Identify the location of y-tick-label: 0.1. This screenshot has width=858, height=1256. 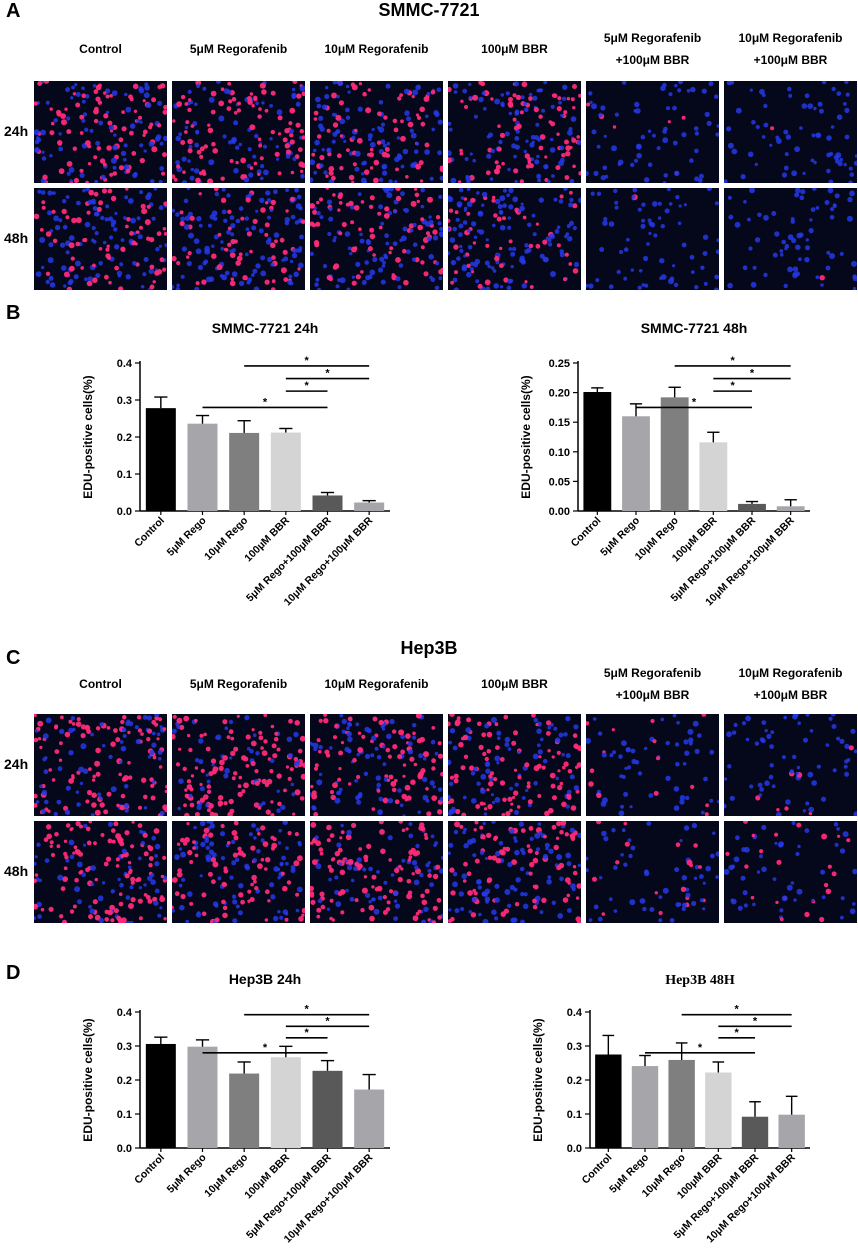
(124, 1115).